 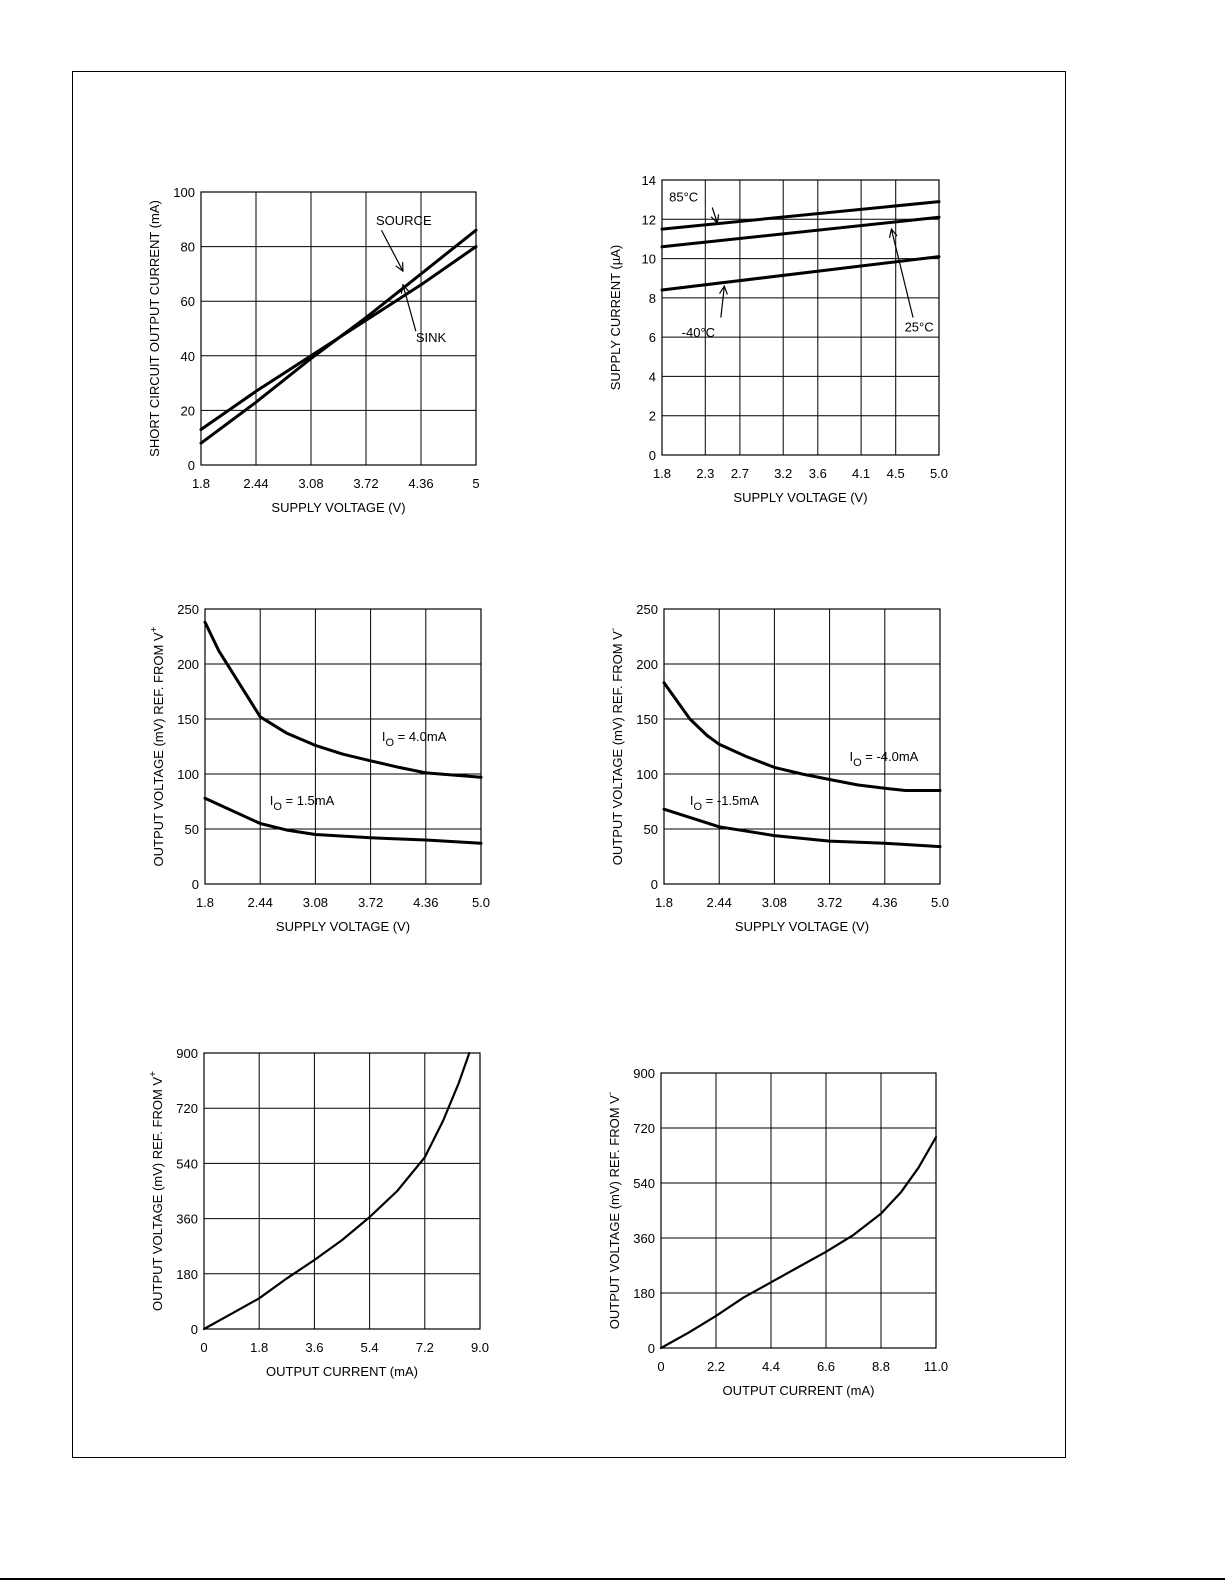 I want to click on annotation-label: 25°C, so click(x=919, y=326).